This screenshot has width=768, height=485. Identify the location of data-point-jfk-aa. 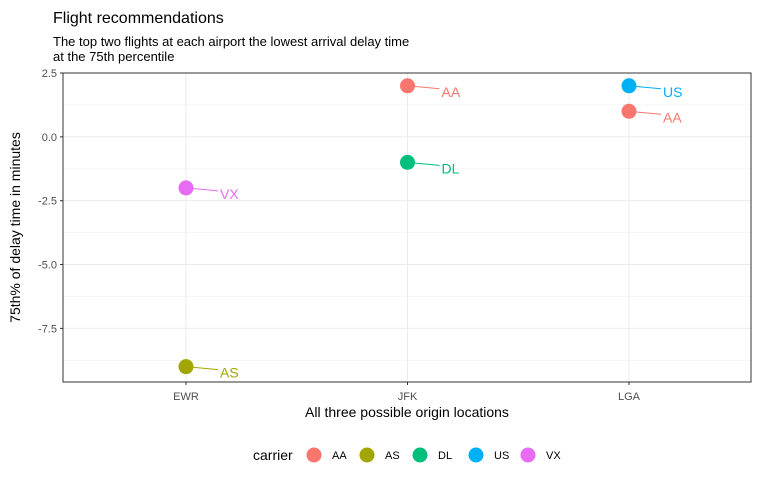
(407, 86).